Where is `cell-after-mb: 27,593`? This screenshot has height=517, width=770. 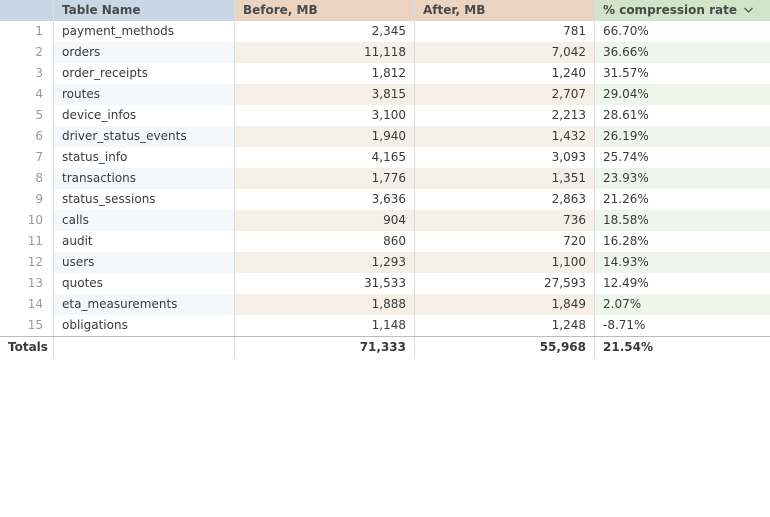
cell-after-mb: 27,593 is located at coordinates (505, 283).